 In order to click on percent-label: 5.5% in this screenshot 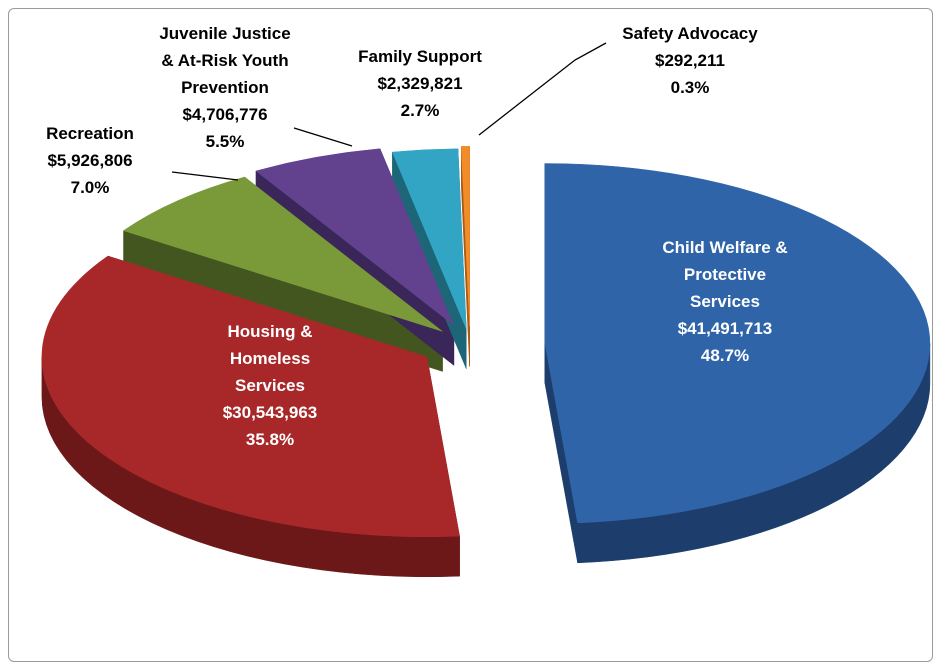, I will do `click(225, 141)`.